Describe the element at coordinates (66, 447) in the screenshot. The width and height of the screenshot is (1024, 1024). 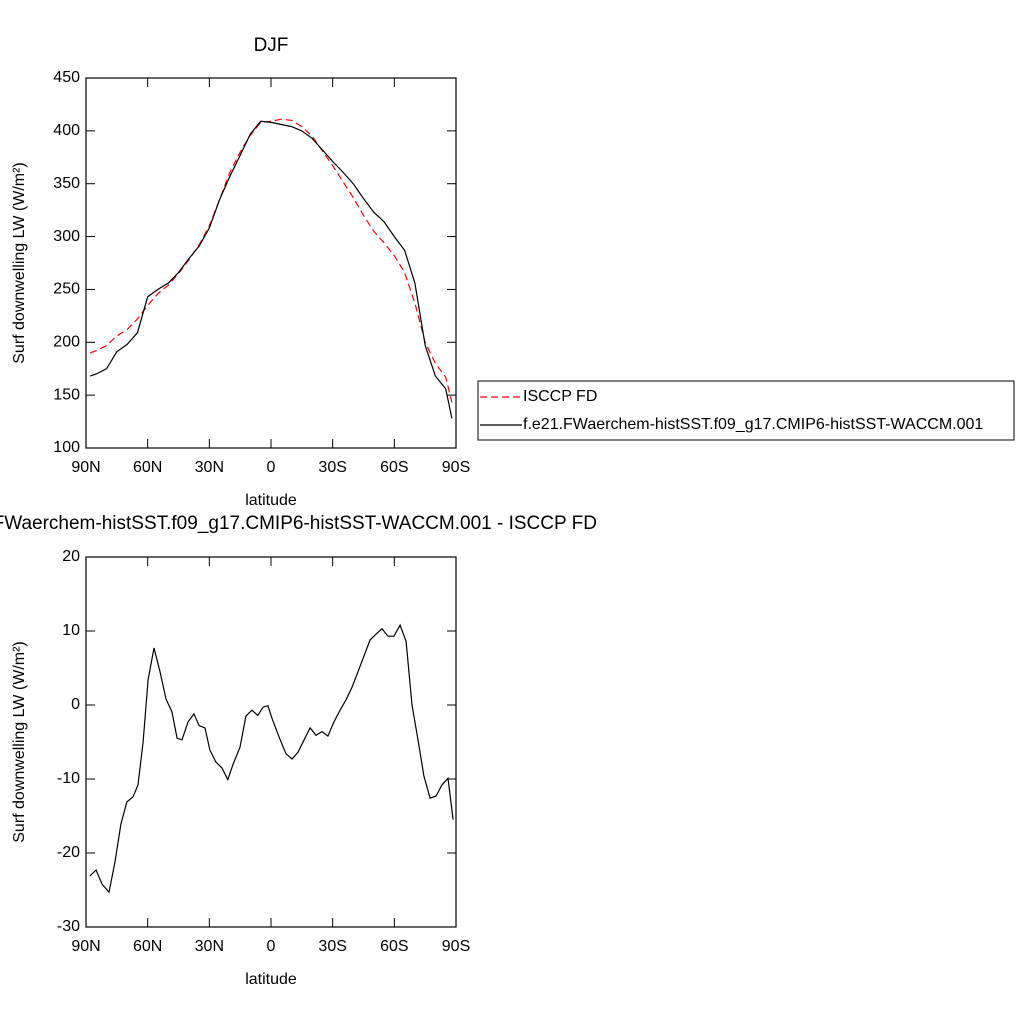
I see `y-tick-label: 100` at that location.